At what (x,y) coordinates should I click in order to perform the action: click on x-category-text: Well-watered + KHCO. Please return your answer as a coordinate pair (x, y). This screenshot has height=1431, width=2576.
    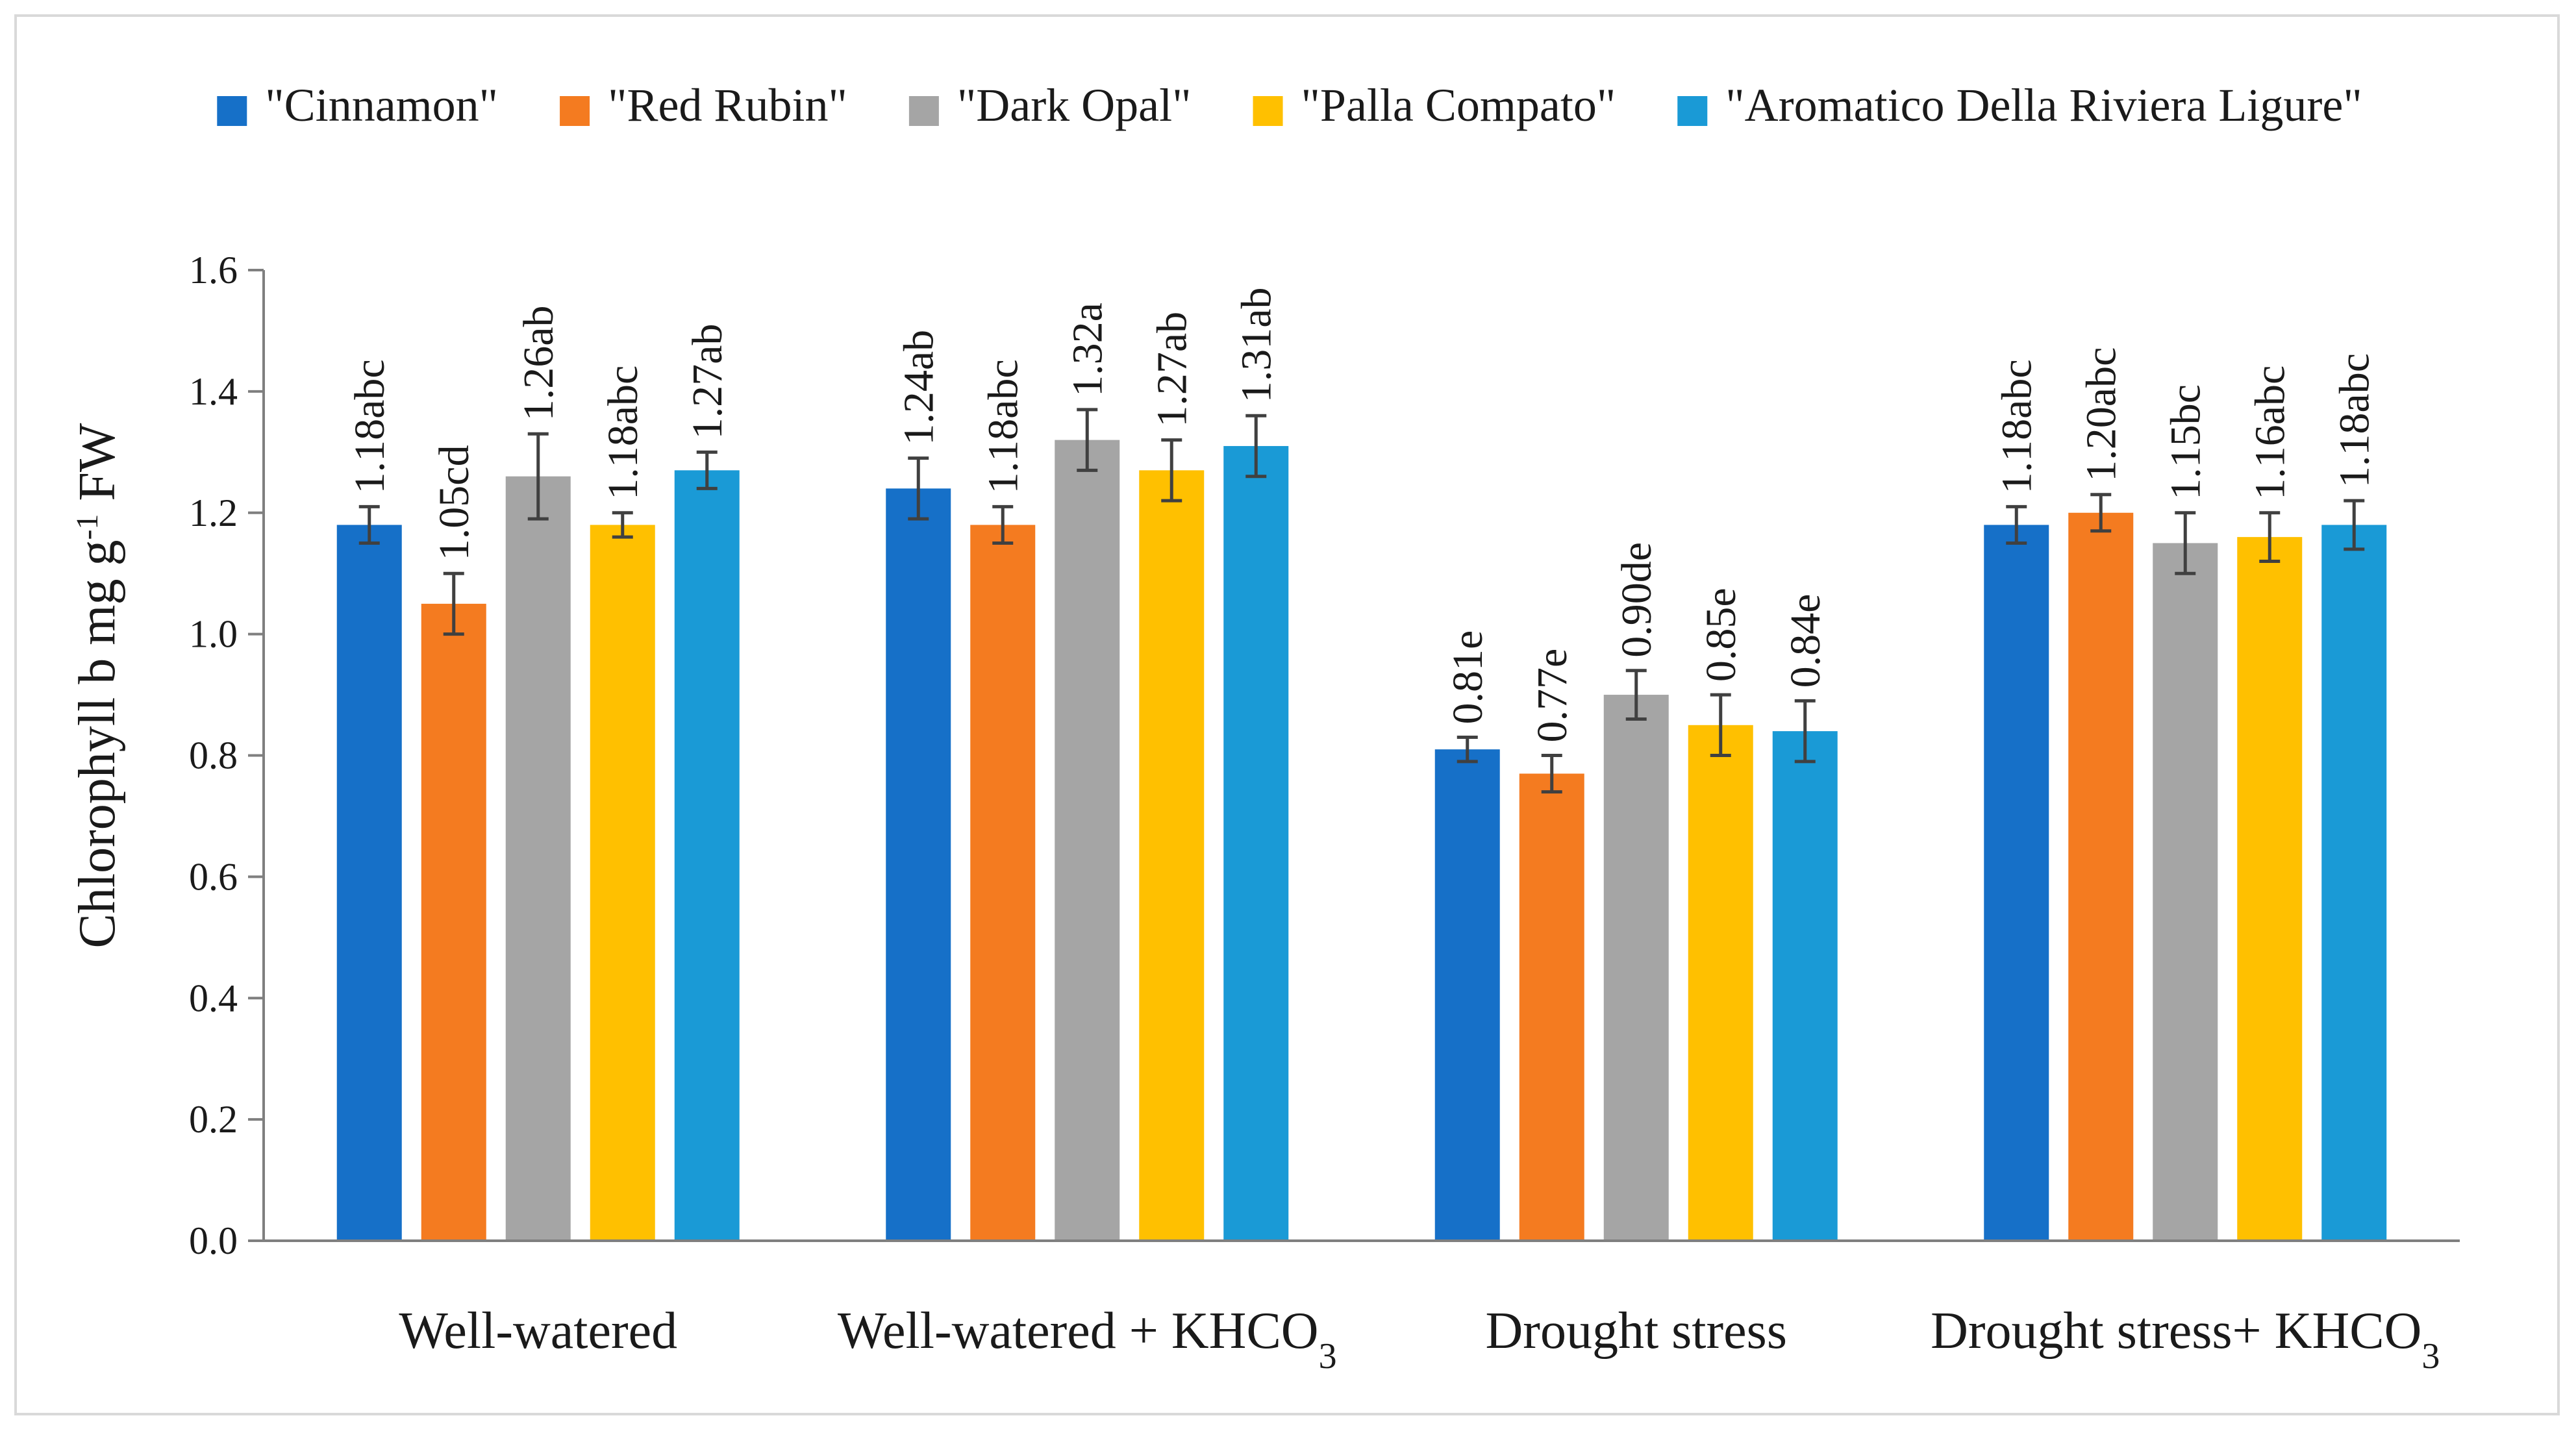
    Looking at the image, I should click on (1078, 1331).